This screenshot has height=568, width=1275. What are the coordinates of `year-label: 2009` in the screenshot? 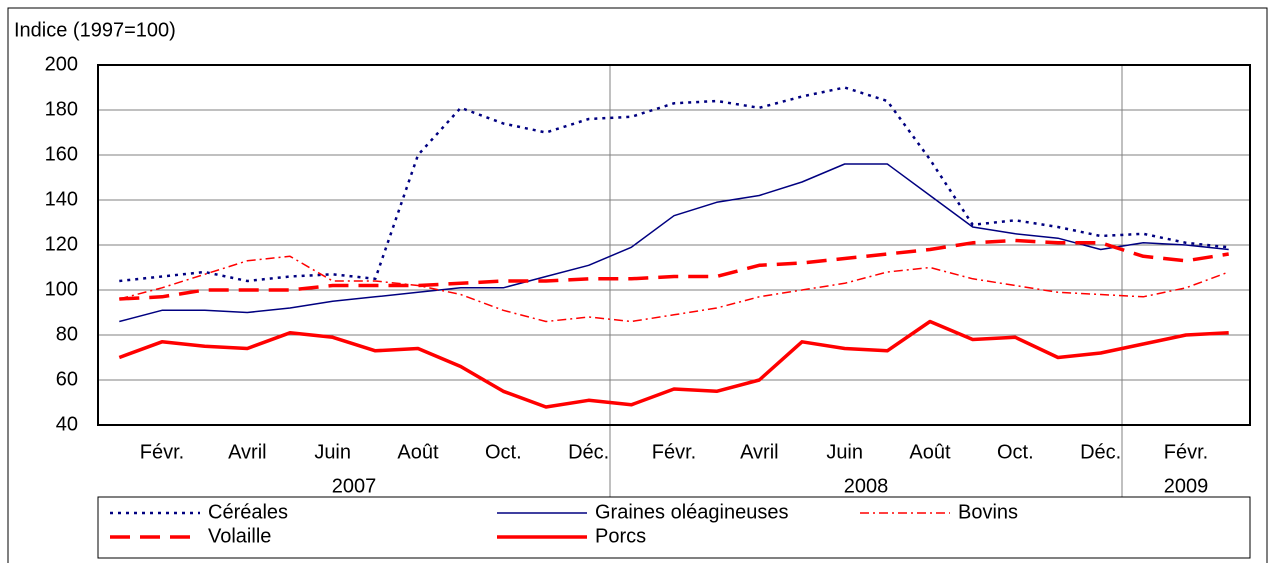 It's located at (1186, 486).